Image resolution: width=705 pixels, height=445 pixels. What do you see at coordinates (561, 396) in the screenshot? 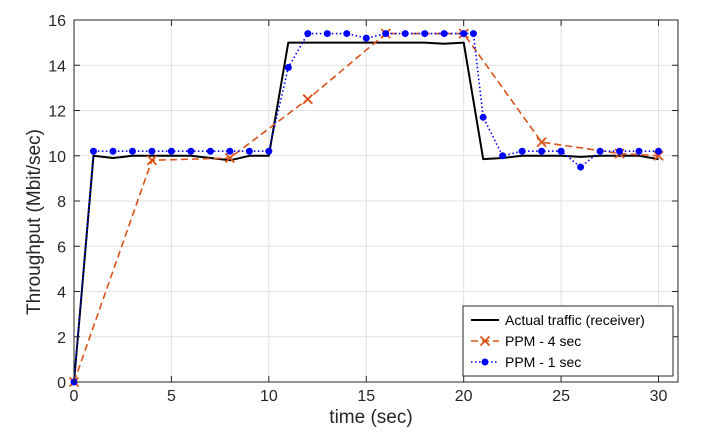
I see `x-tick-label: 25` at bounding box center [561, 396].